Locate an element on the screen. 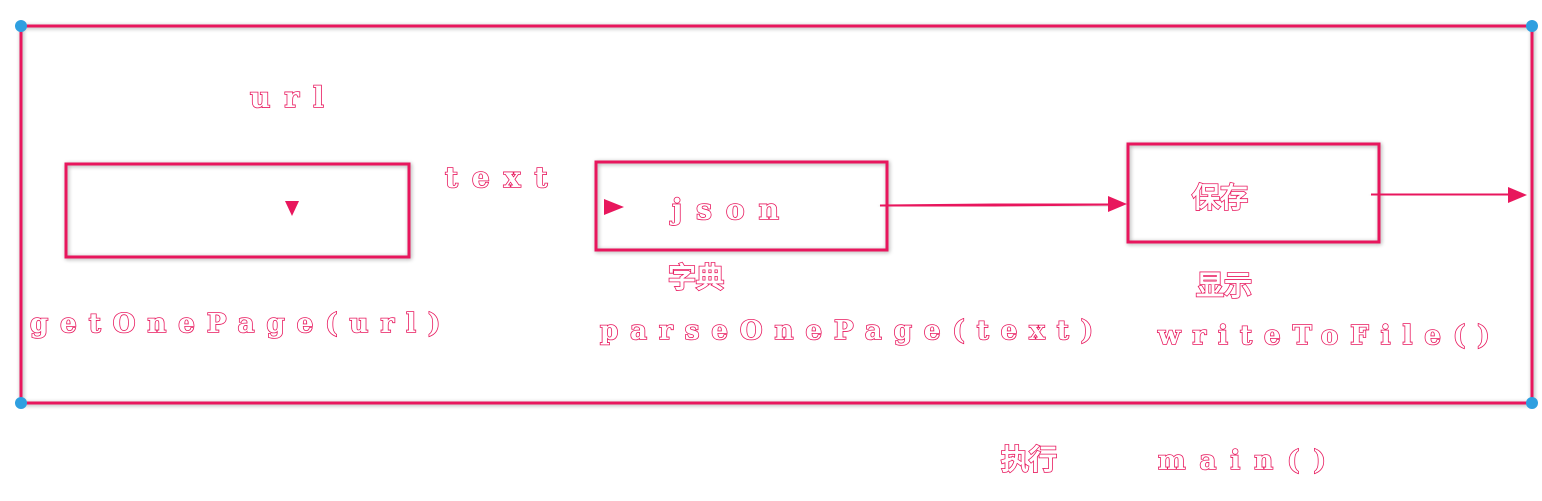 This screenshot has width=1542, height=501. write-box-inner-label: 保存 is located at coordinates (1220, 197).